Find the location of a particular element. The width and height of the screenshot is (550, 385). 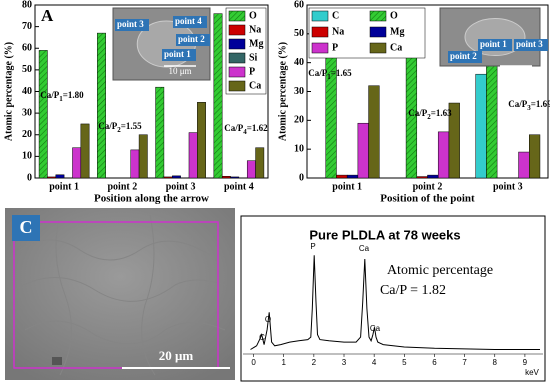

x-tick-label: point 2 is located at coordinates (428, 186).